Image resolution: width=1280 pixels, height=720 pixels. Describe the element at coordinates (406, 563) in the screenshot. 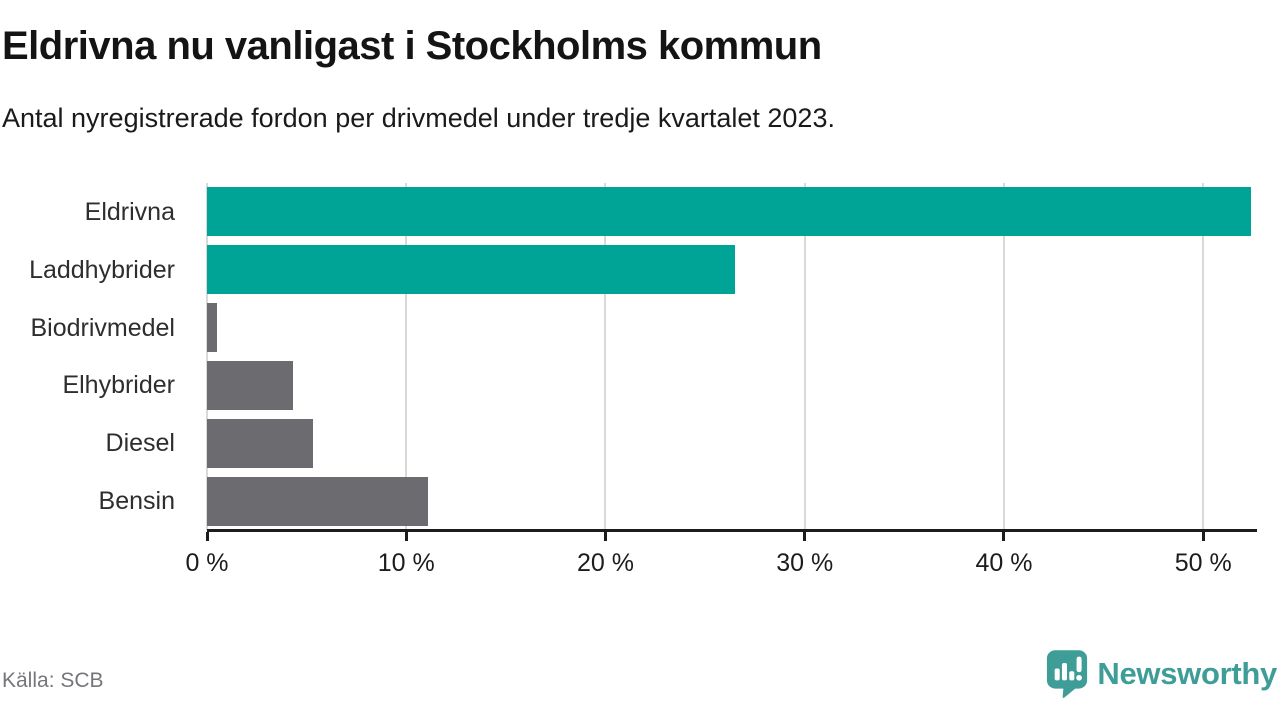

I see `x-tick-label: 10 %` at that location.